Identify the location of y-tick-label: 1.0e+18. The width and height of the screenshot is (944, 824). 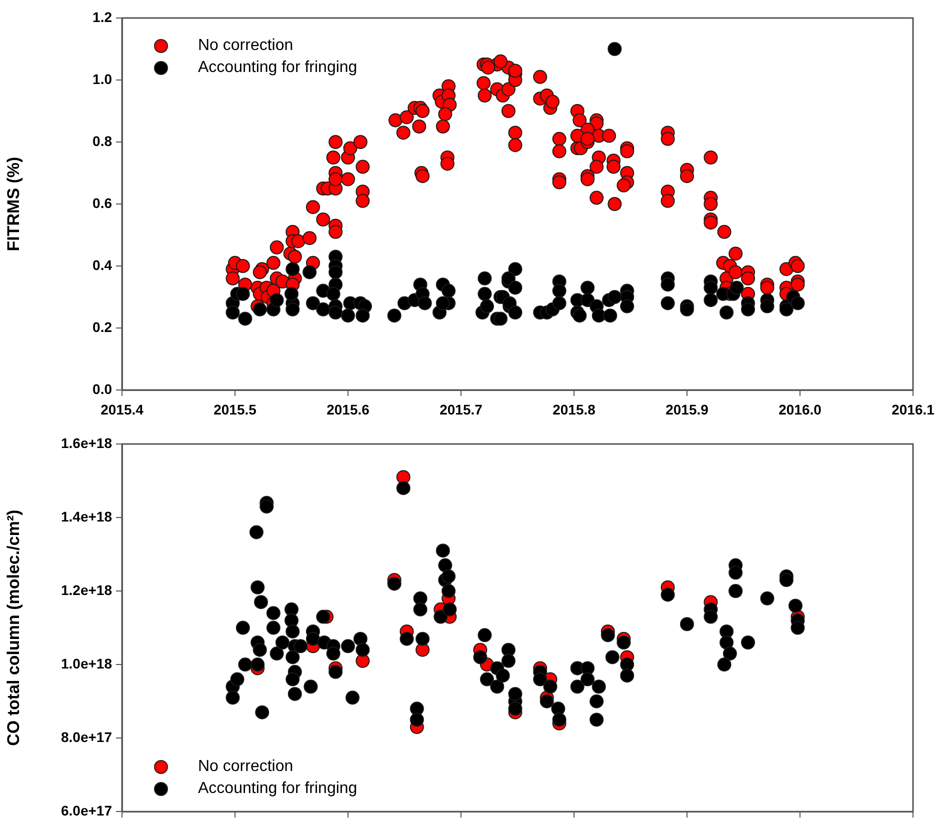
(86, 663).